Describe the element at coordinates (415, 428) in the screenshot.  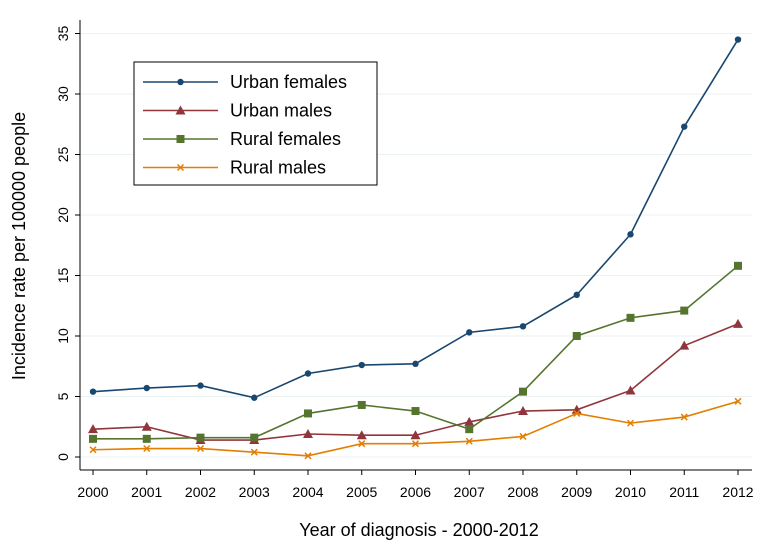
I see `series-rural-males` at that location.